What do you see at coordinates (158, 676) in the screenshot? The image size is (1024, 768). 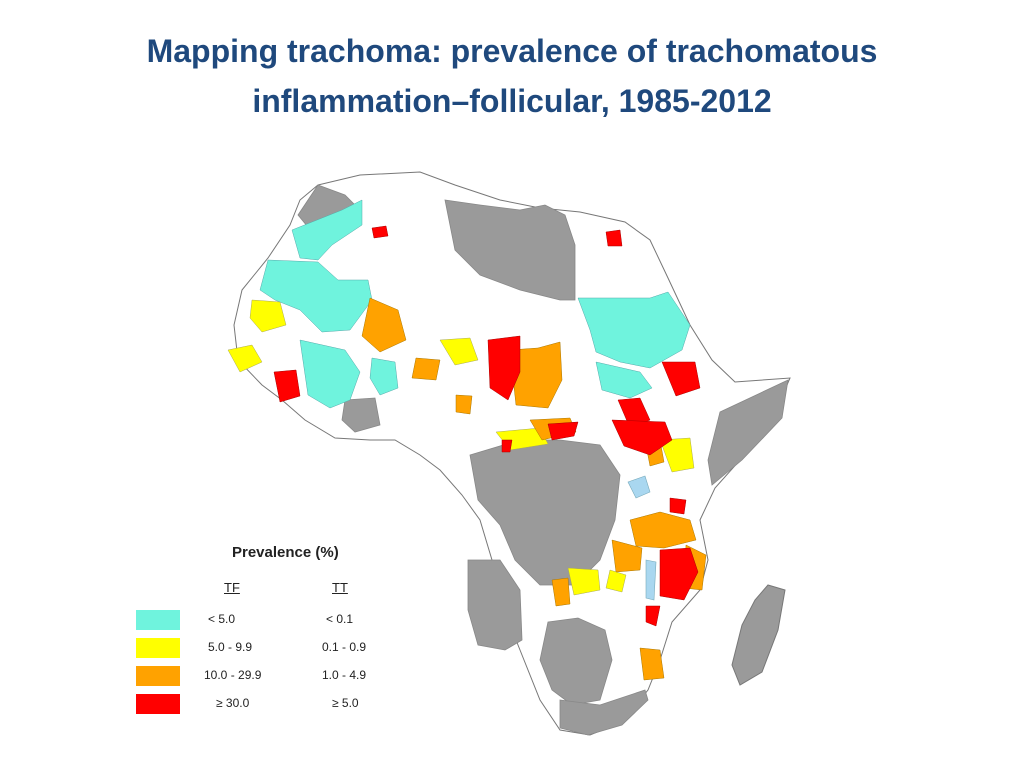 I see `legend-swatch-high` at bounding box center [158, 676].